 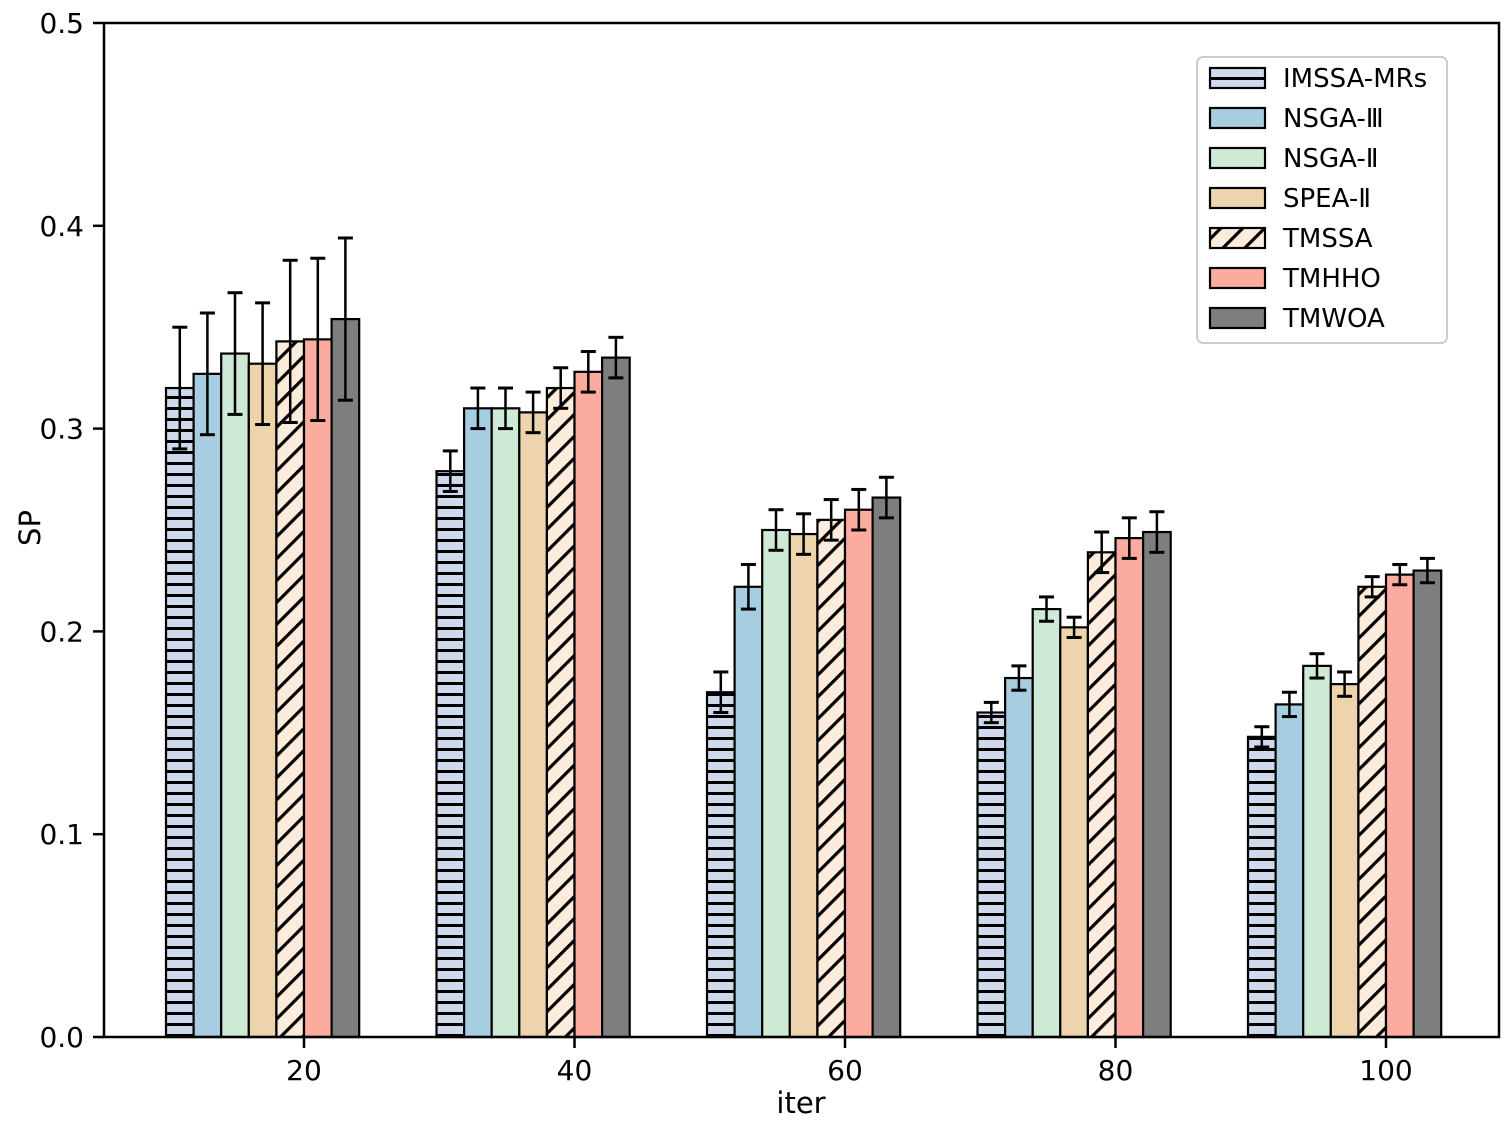 I want to click on bar-TMHHO-iter40, so click(x=588, y=704).